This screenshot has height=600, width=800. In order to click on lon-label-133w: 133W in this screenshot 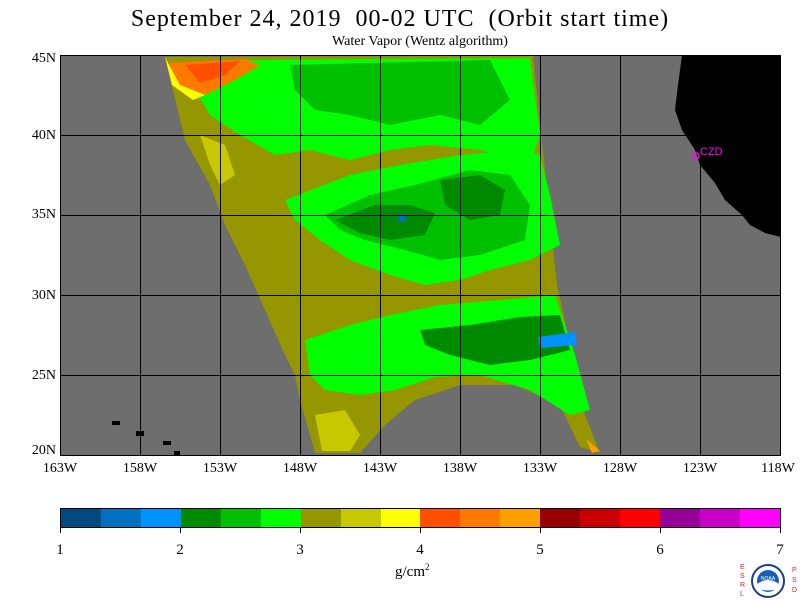, I will do `click(540, 468)`.